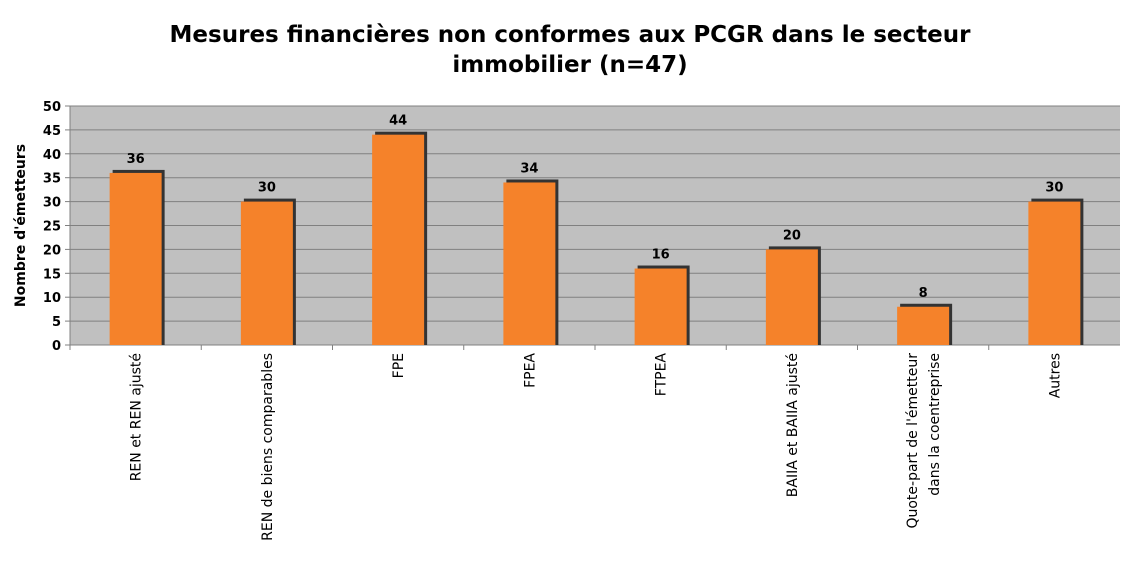 This screenshot has height=584, width=1126. I want to click on y-tick-label: 40, so click(52, 155).